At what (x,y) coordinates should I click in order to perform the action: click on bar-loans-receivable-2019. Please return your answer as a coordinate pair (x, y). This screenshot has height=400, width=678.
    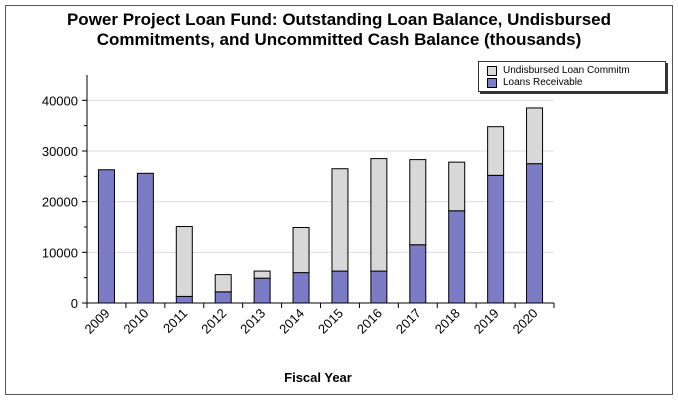
    Looking at the image, I should click on (496, 239).